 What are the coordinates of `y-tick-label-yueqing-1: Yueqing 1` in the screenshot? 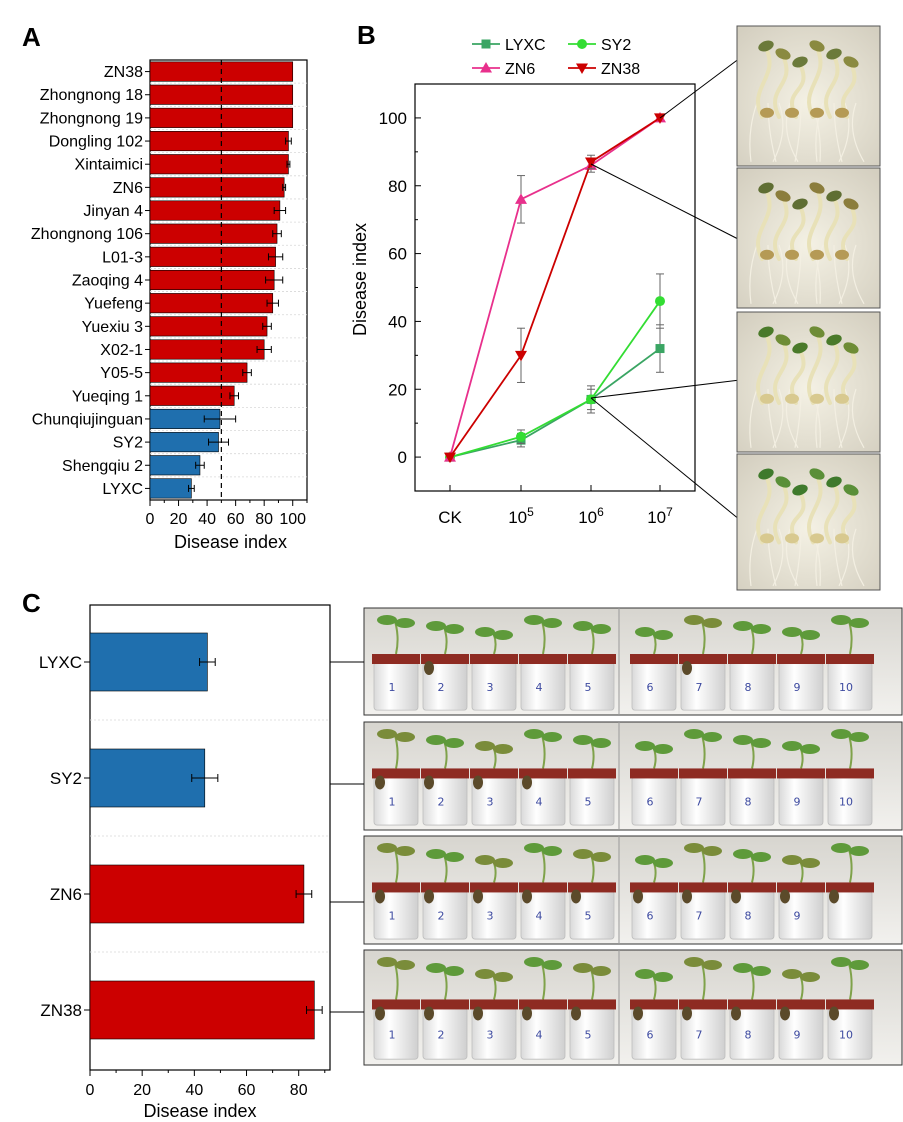 It's located at (107, 396).